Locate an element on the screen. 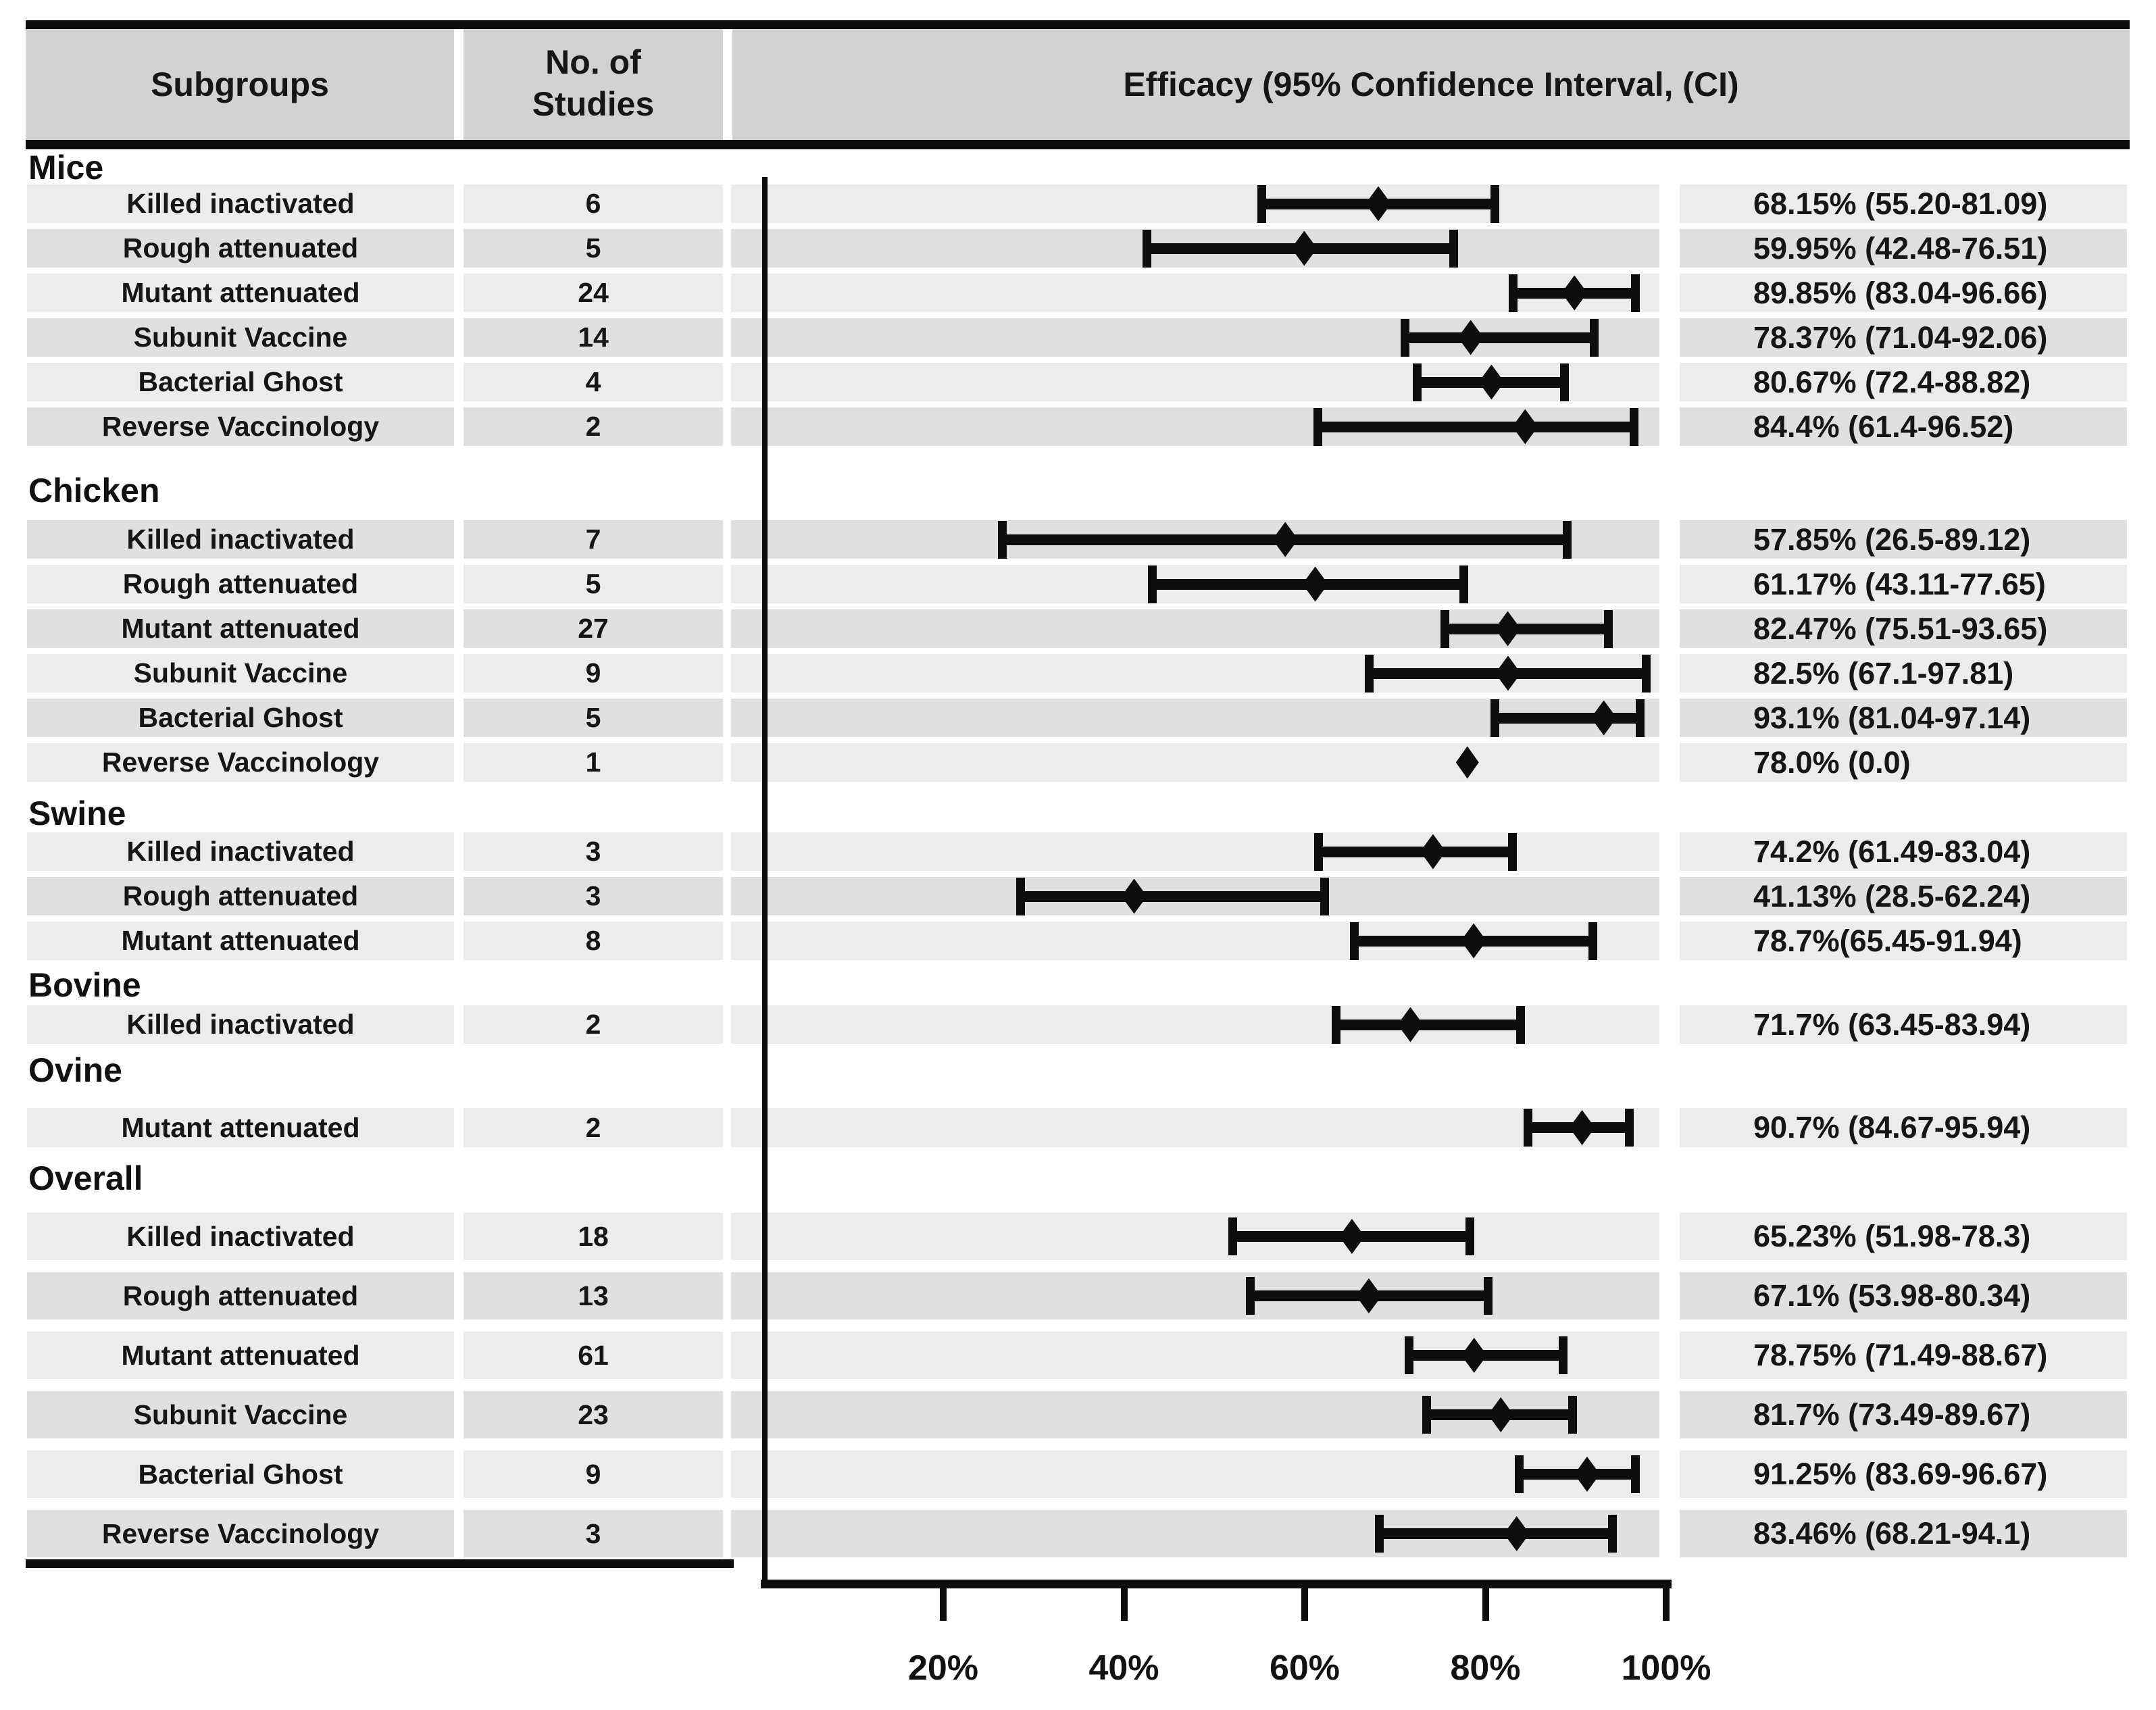 The width and height of the screenshot is (2156, 1710). row-studies-count: 1 is located at coordinates (593, 763).